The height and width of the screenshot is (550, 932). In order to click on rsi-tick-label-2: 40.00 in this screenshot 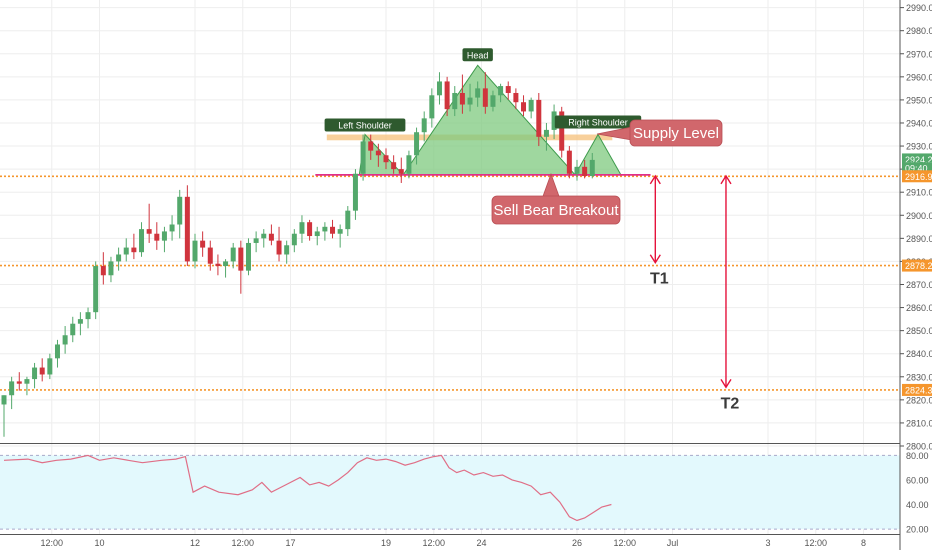, I will do `click(917, 505)`.